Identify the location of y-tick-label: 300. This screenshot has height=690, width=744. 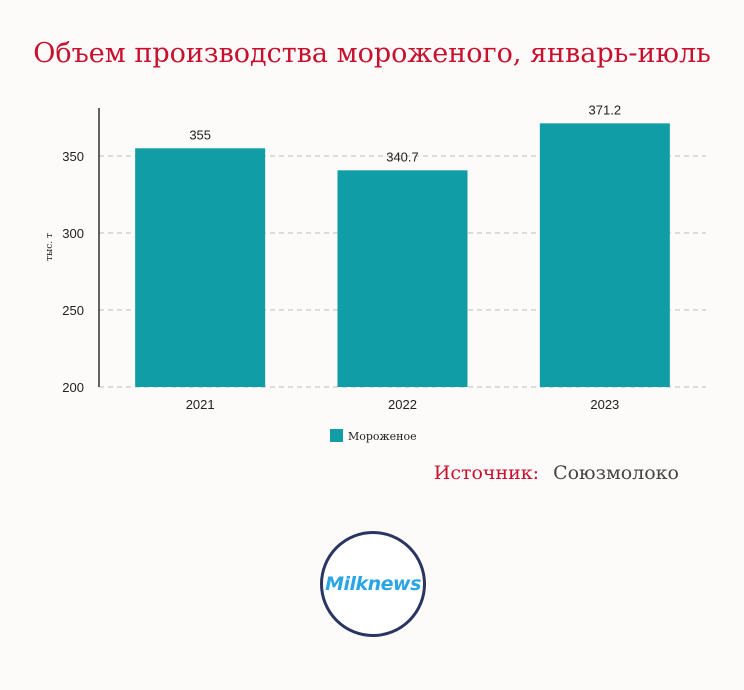
(73, 233).